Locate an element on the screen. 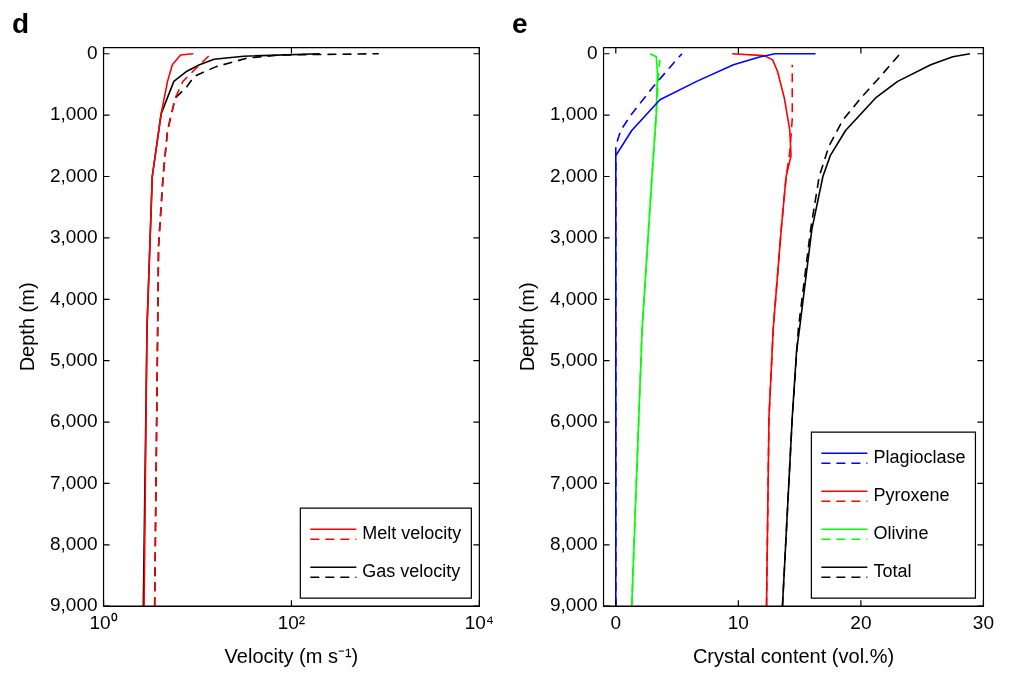 This screenshot has width=1013, height=689. legend-label: Olivine is located at coordinates (901, 533).